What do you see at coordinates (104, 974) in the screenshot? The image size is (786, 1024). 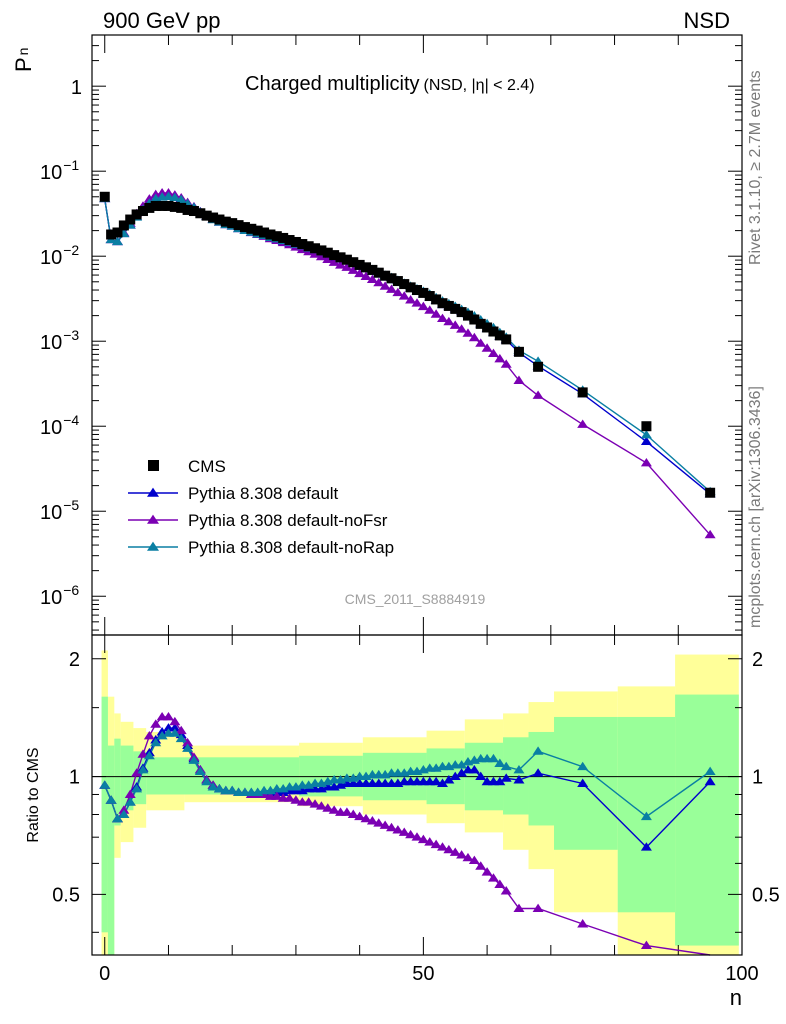 I see `x-tick-label: 0` at bounding box center [104, 974].